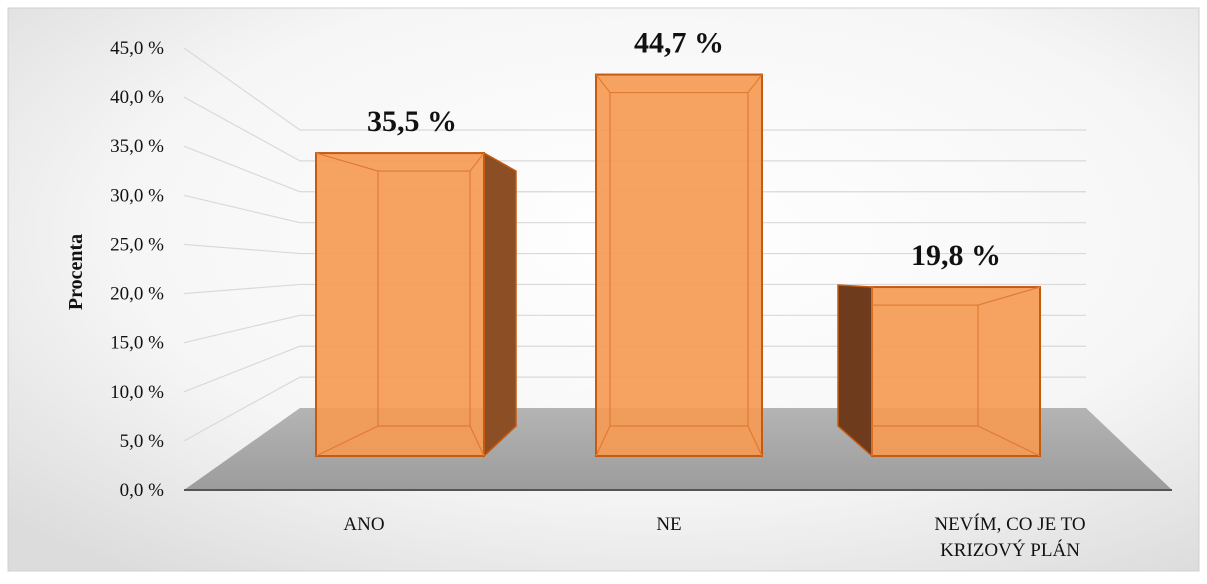 The width and height of the screenshot is (1207, 584). What do you see at coordinates (137, 294) in the screenshot?
I see `y-tick-label: 20,0 %` at bounding box center [137, 294].